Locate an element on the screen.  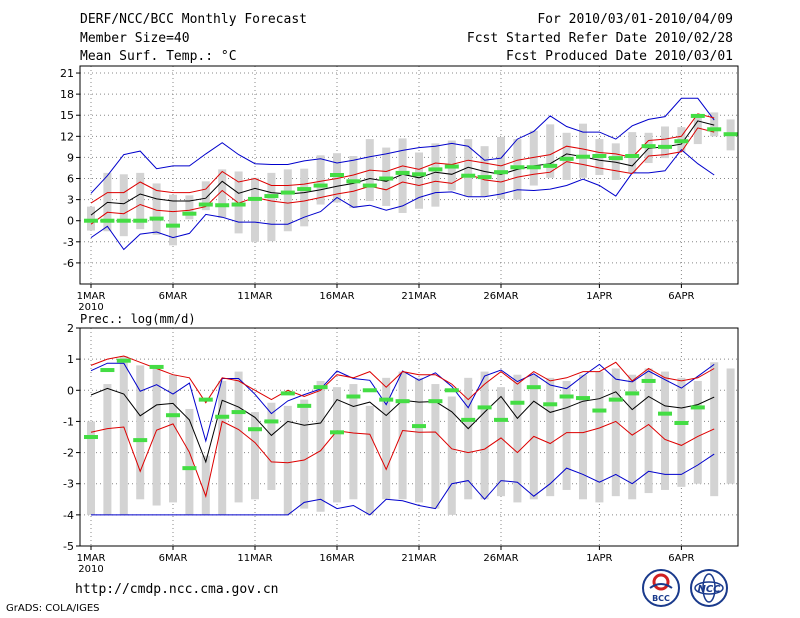
bcc-logo-text: BCC is located at coordinates (661, 598).